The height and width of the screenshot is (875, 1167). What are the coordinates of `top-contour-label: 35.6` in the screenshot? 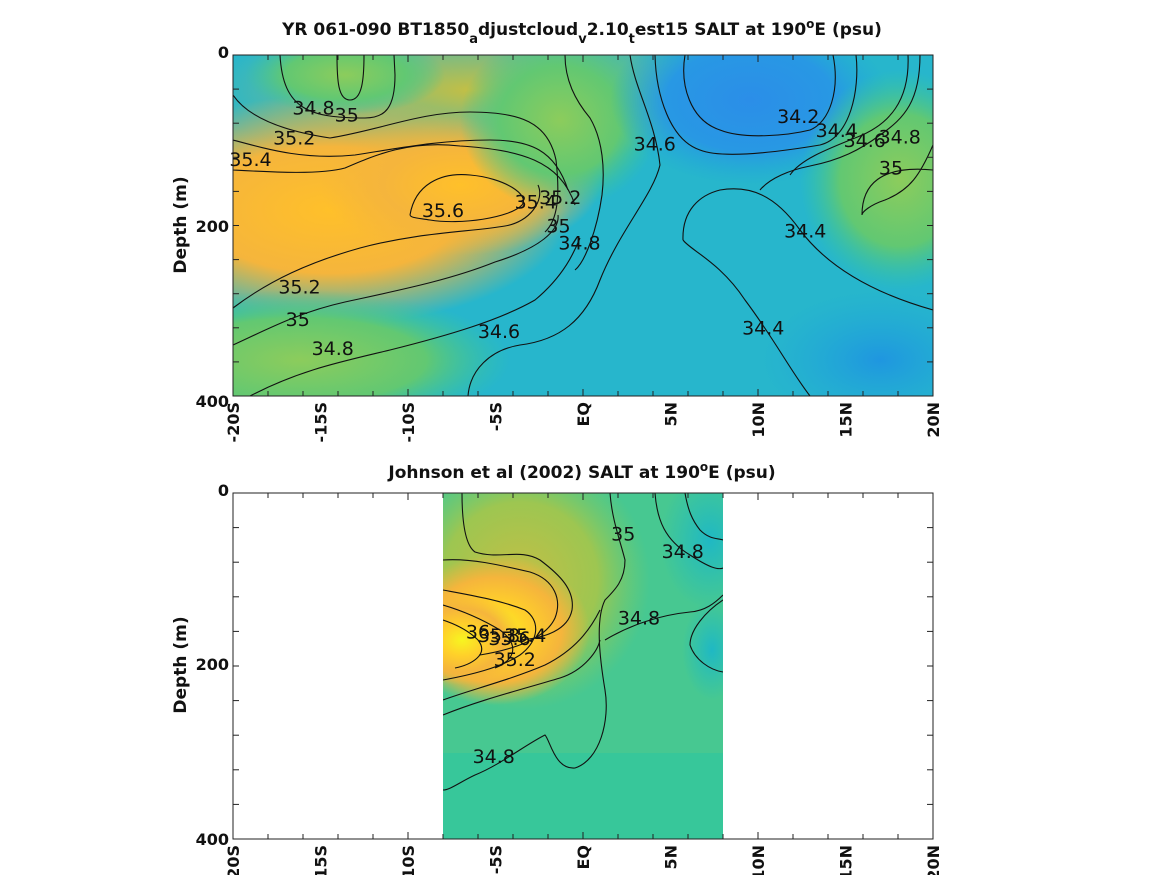 It's located at (443, 211).